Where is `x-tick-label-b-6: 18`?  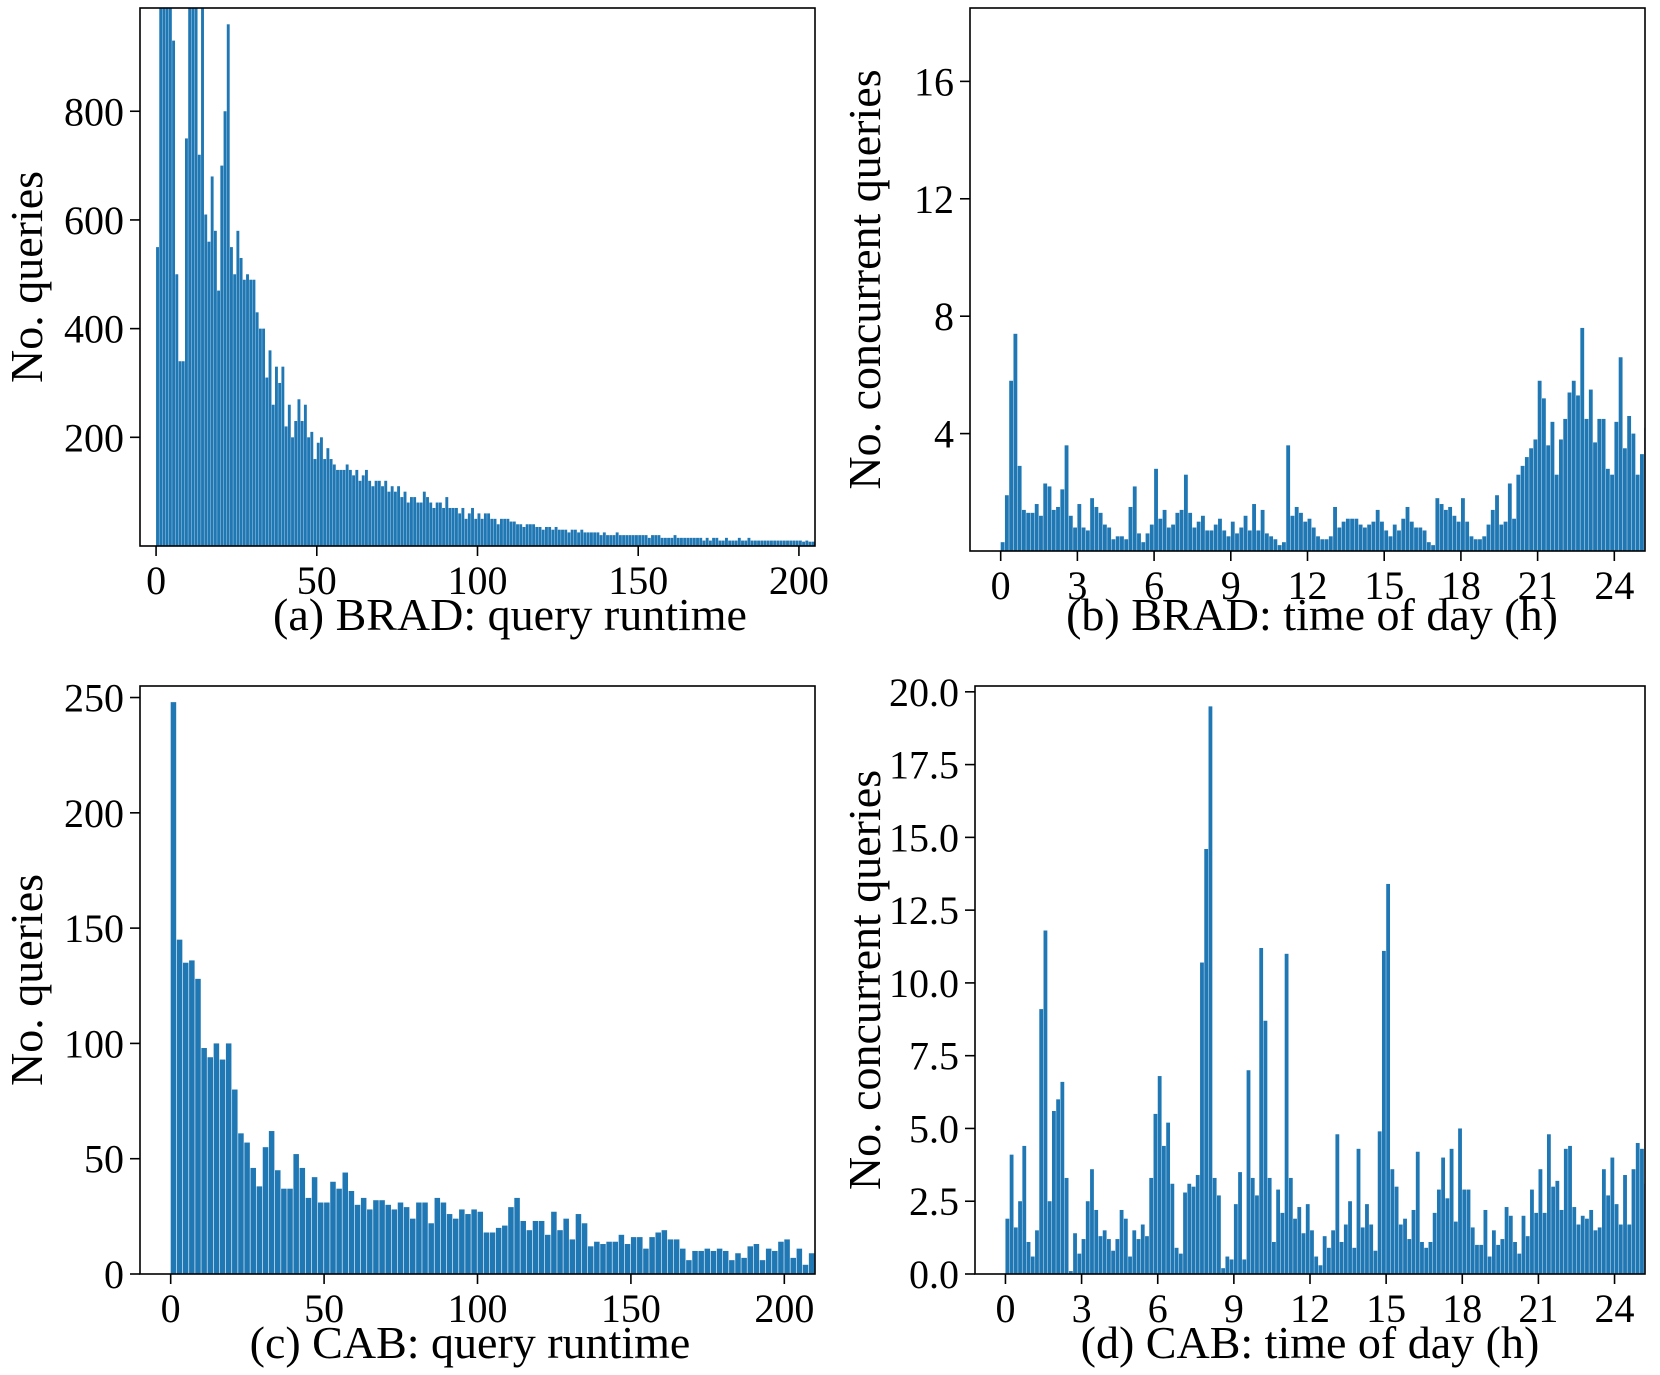
x-tick-label-b-6: 18 is located at coordinates (1461, 585).